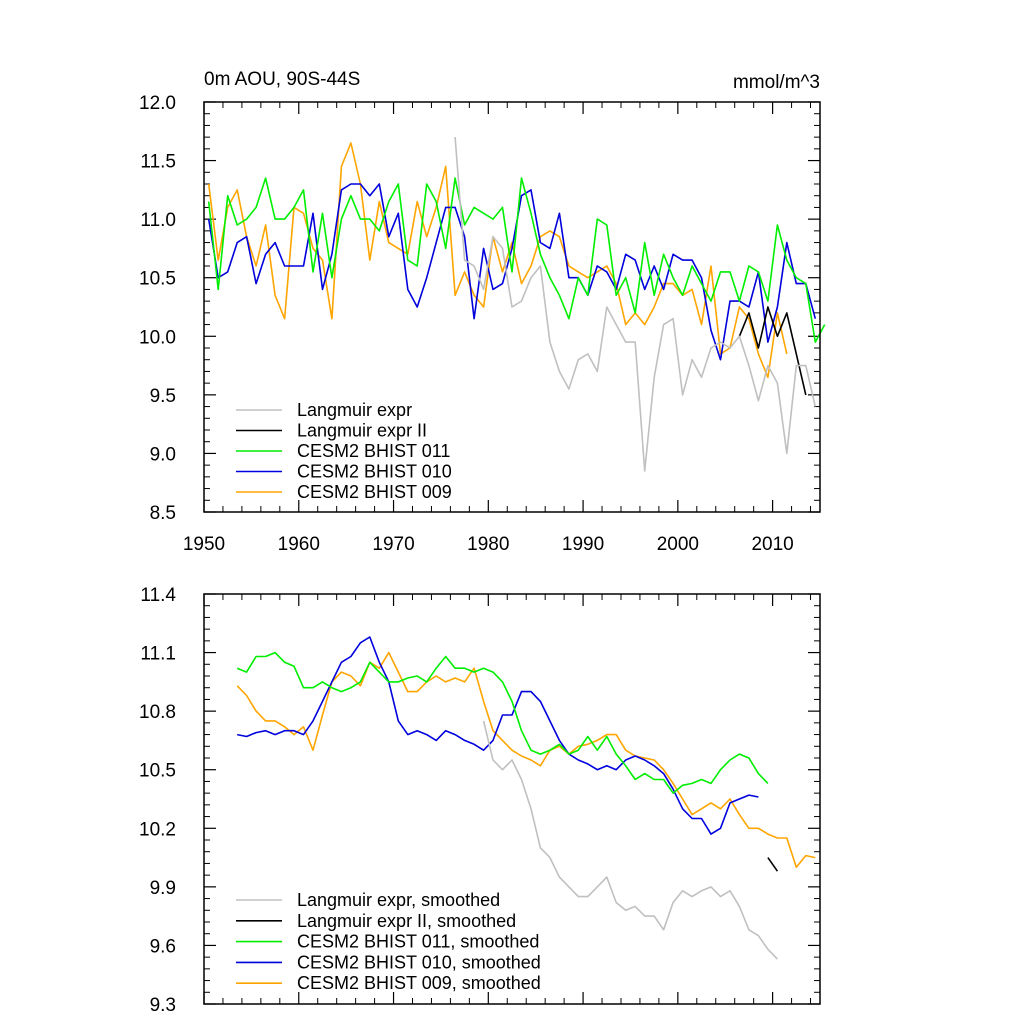 This screenshot has width=1024, height=1024. What do you see at coordinates (282, 79) in the screenshot?
I see `top-panel-title: 0m AOU, 90S-44S` at bounding box center [282, 79].